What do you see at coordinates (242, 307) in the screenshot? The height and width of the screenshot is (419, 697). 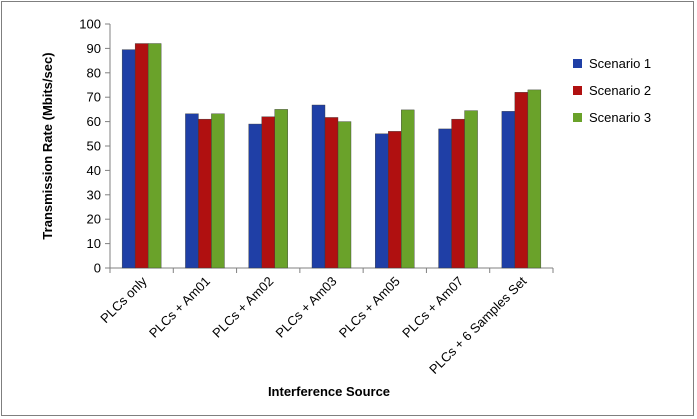 I see `x-tick-label: PLCs + Am02` at bounding box center [242, 307].